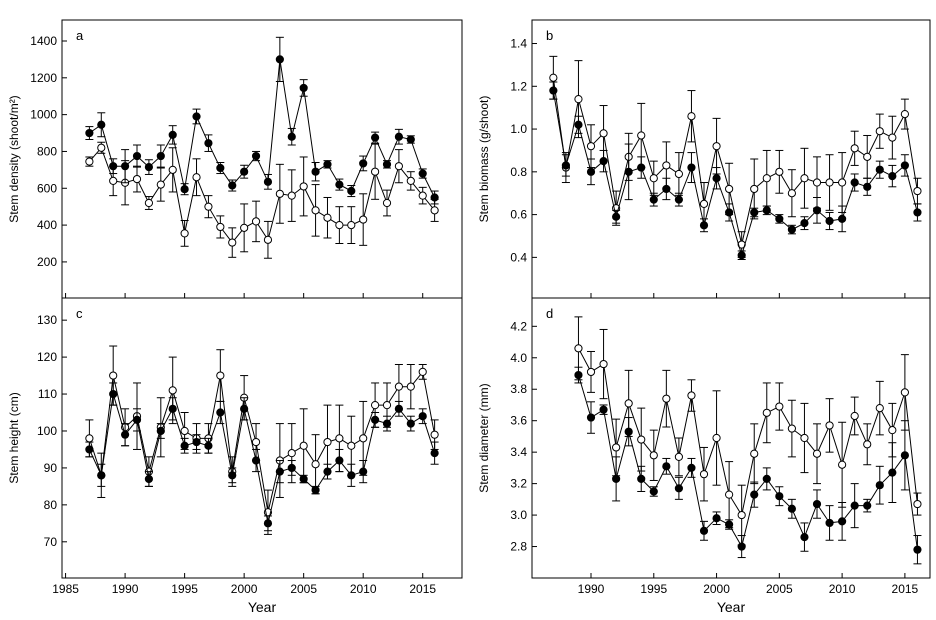 The height and width of the screenshot is (620, 936). What do you see at coordinates (51, 505) in the screenshot?
I see `y-tick-label: 80` at bounding box center [51, 505].